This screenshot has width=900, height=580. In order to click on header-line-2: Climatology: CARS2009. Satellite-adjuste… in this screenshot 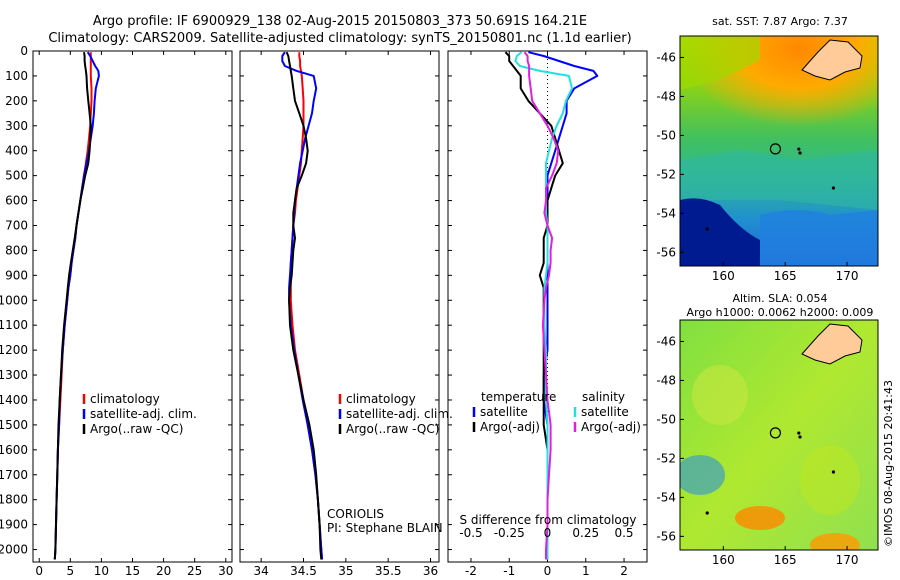, I will do `click(339, 38)`.